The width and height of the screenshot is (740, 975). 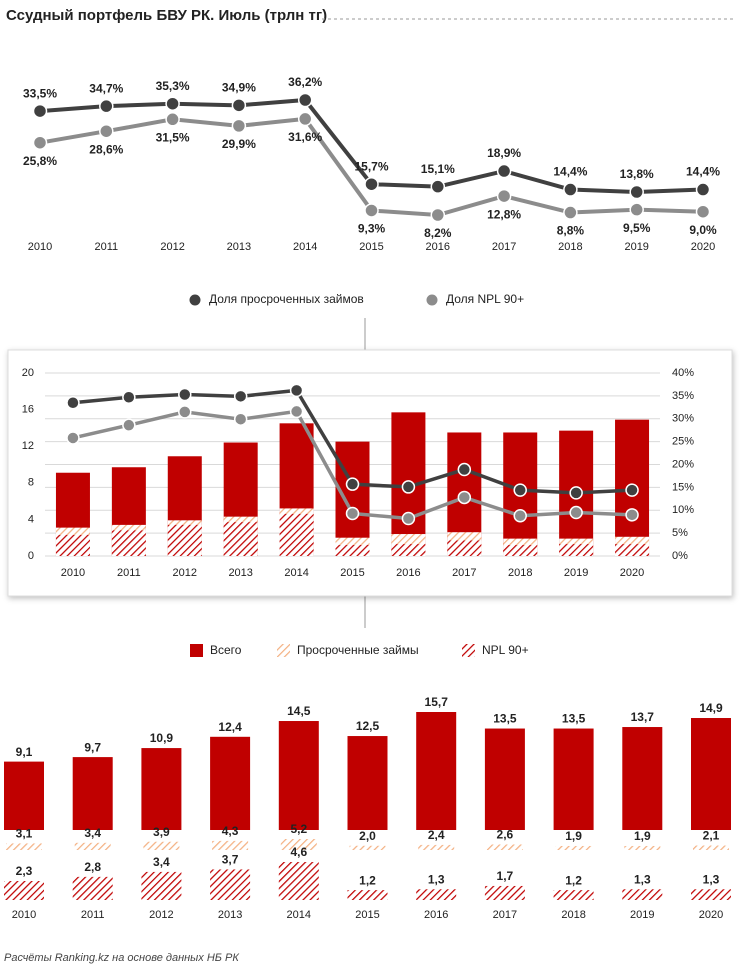 I want to click on data-label: 34,9%, so click(x=239, y=88).